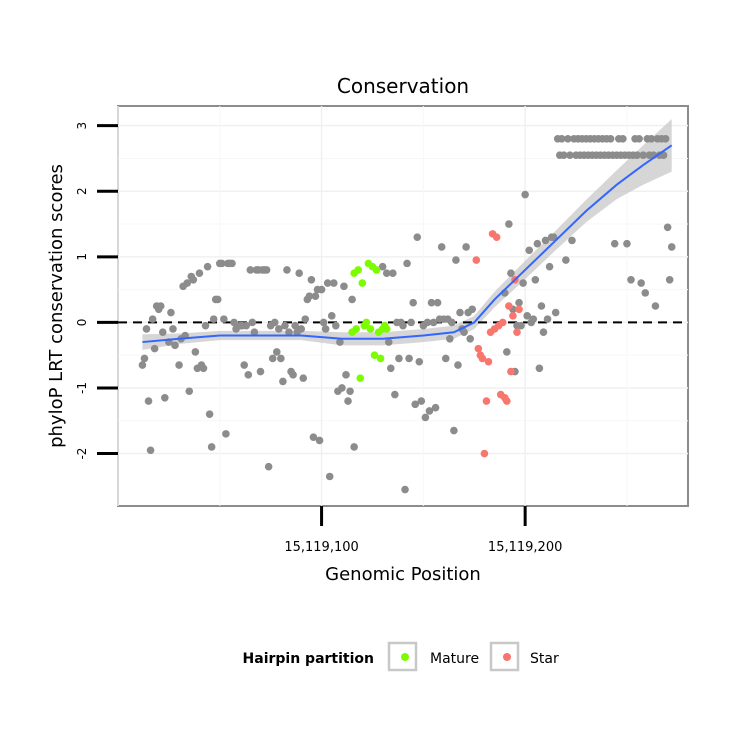  Describe the element at coordinates (507, 657) in the screenshot. I see `legend-dot-star` at that location.